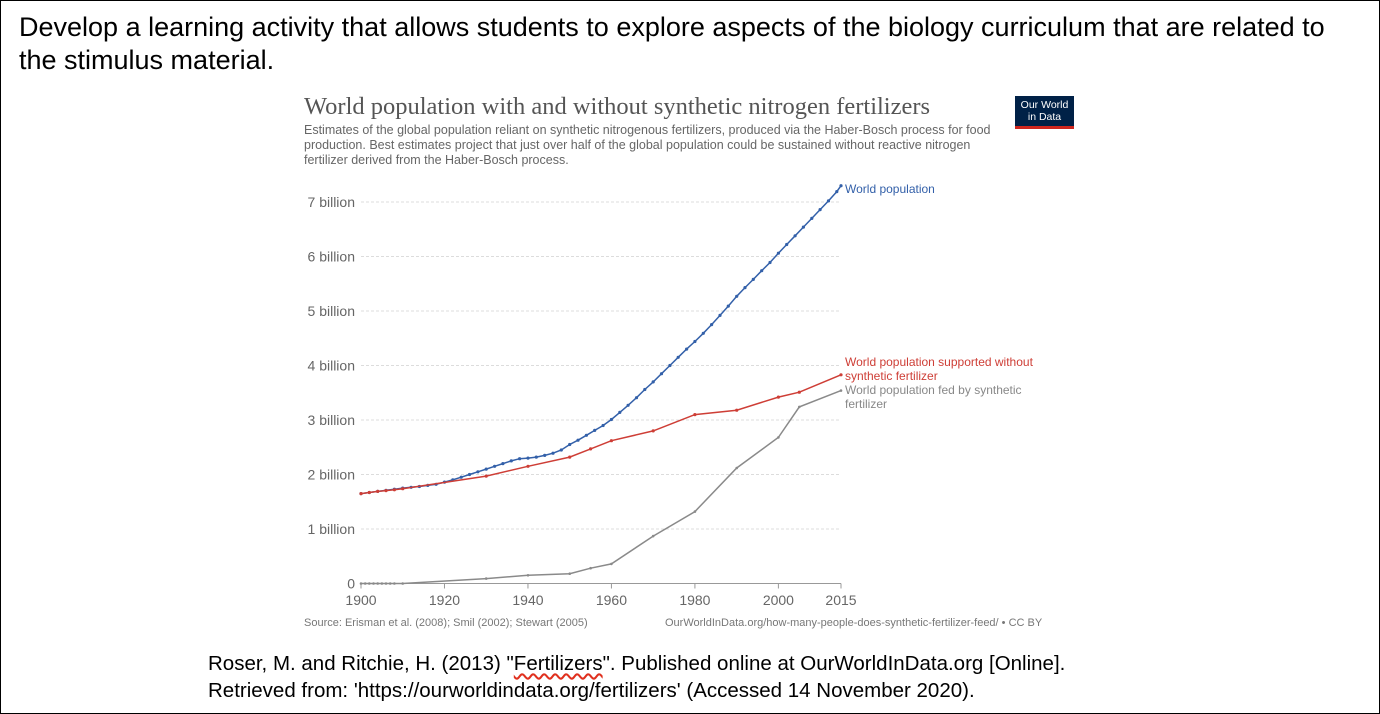 The height and width of the screenshot is (714, 1380). What do you see at coordinates (331, 529) in the screenshot?
I see `y-tick-label: 1 billion` at bounding box center [331, 529].